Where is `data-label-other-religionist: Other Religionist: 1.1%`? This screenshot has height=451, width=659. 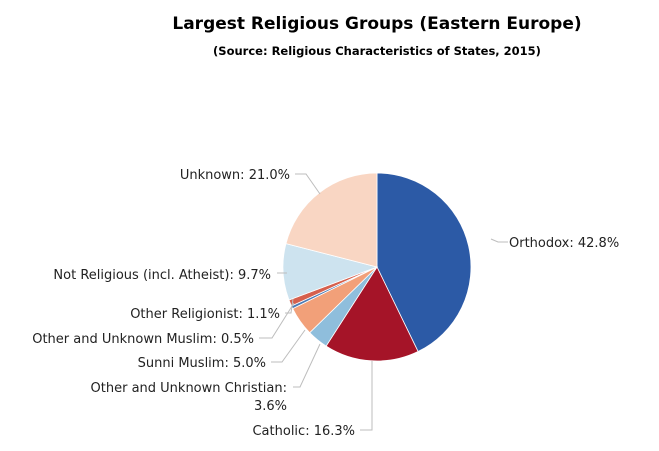 data-label-other-religionist: Other Religionist: 1.1% is located at coordinates (205, 314).